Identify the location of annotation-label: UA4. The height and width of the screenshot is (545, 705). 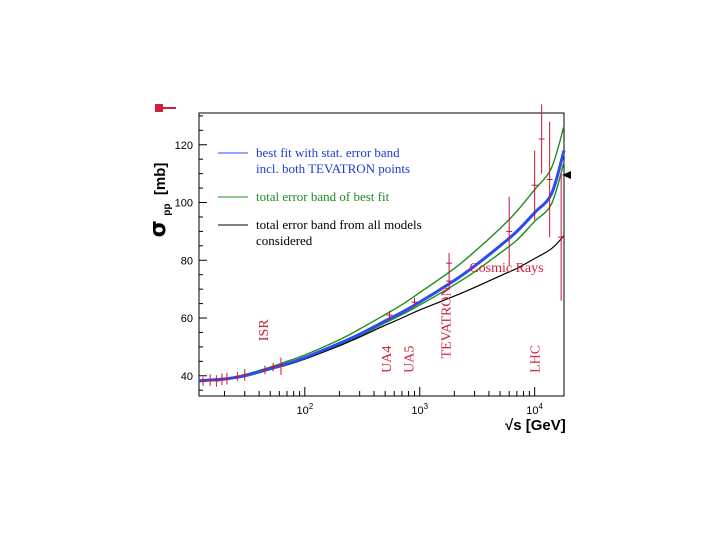
(387, 359).